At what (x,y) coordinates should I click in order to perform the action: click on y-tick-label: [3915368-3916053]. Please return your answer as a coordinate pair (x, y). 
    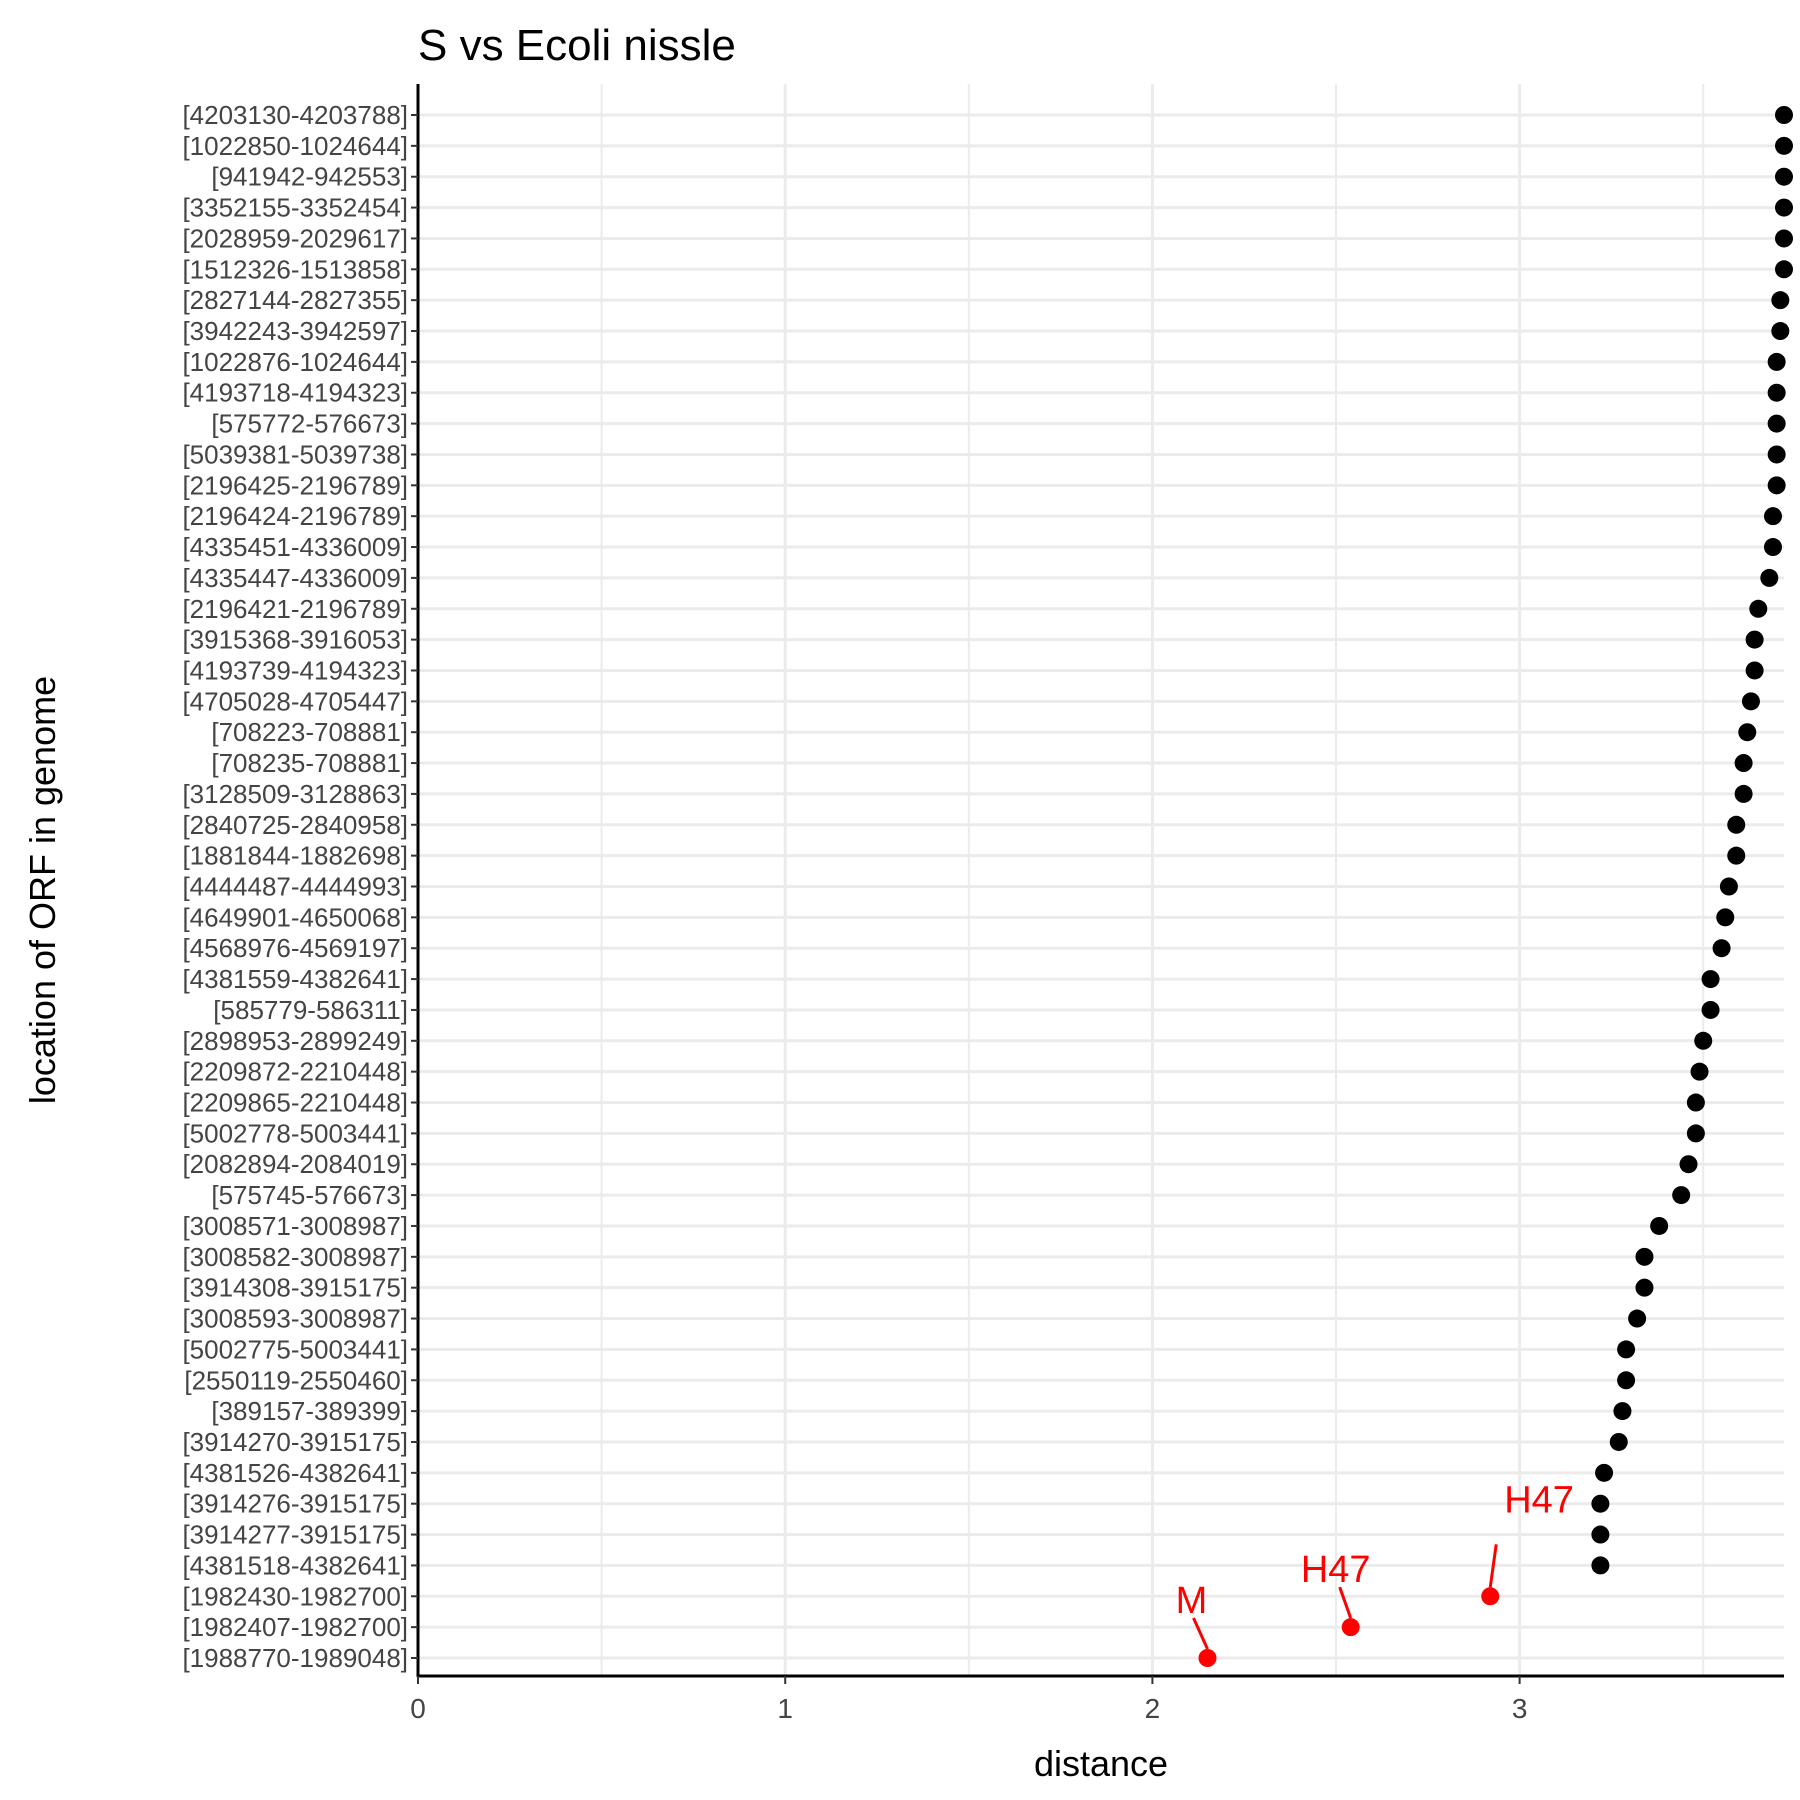
    Looking at the image, I should click on (295, 640).